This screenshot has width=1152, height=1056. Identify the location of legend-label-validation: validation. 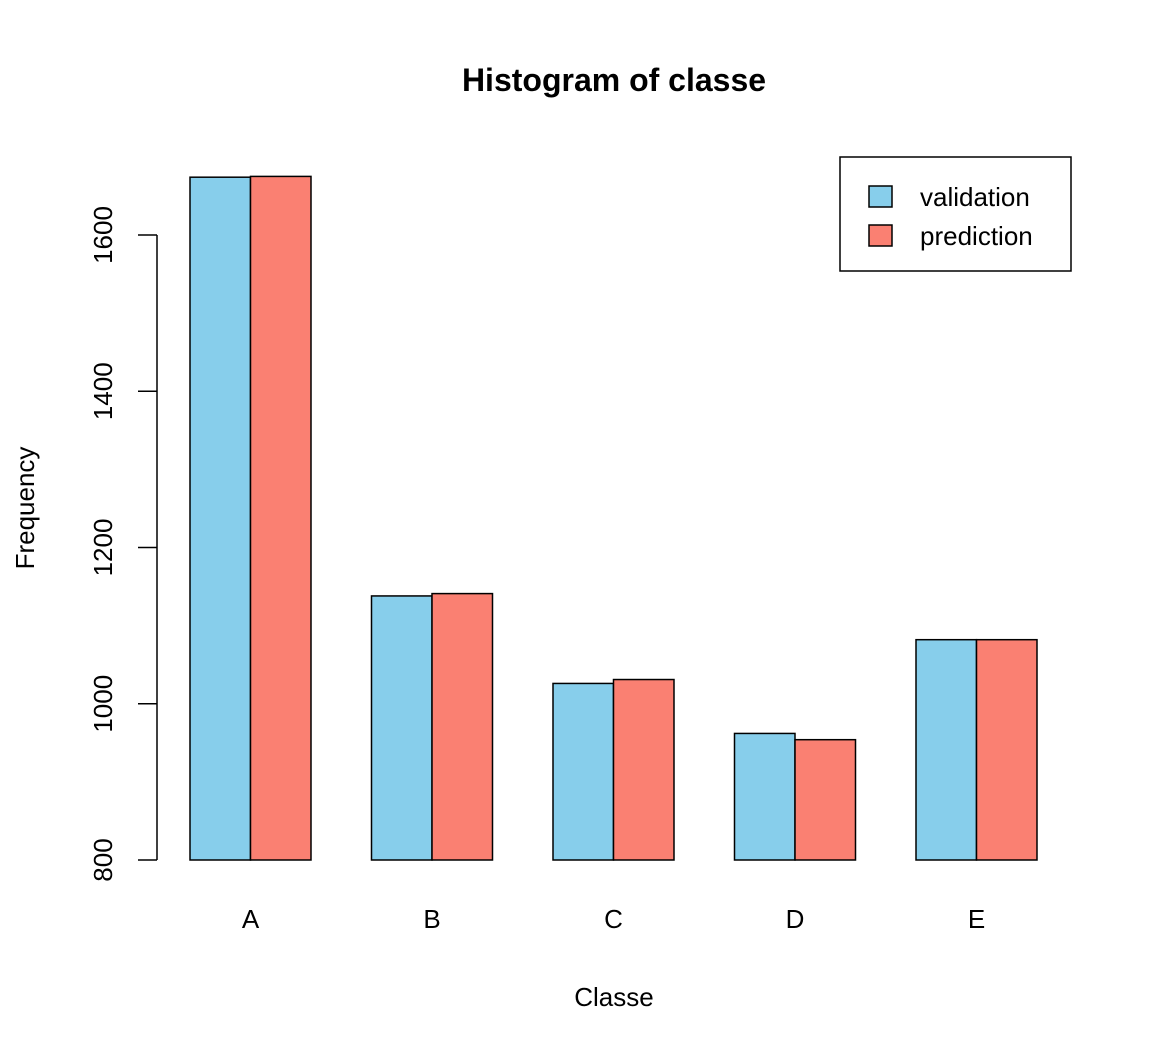
(975, 197).